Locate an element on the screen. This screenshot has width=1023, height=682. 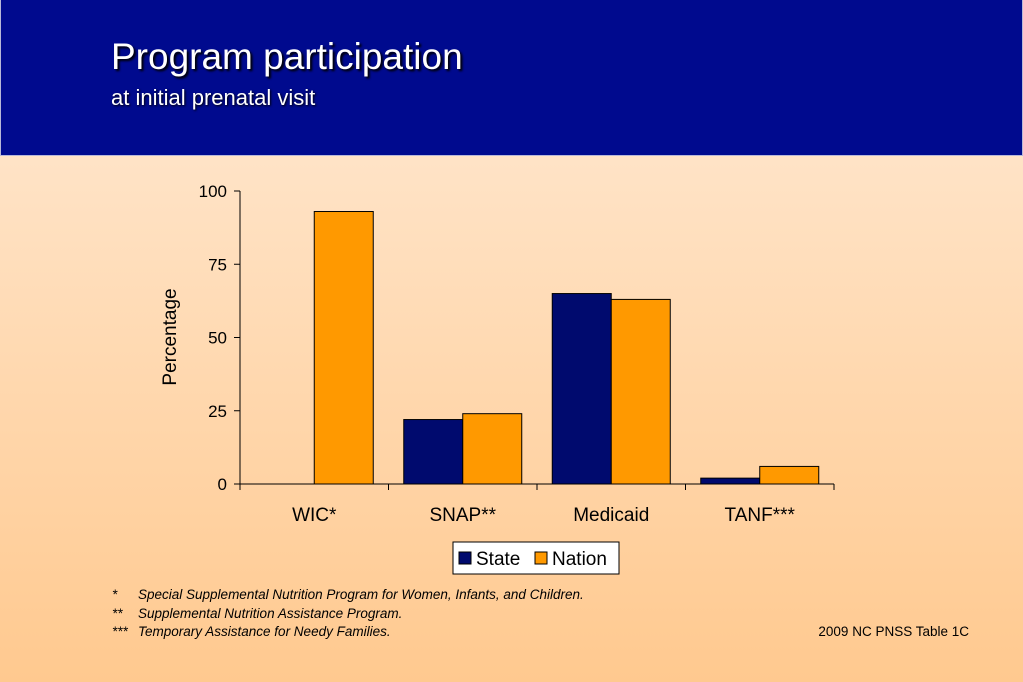
source-note: 2009 NC PNSS Table 1C is located at coordinates (893, 631).